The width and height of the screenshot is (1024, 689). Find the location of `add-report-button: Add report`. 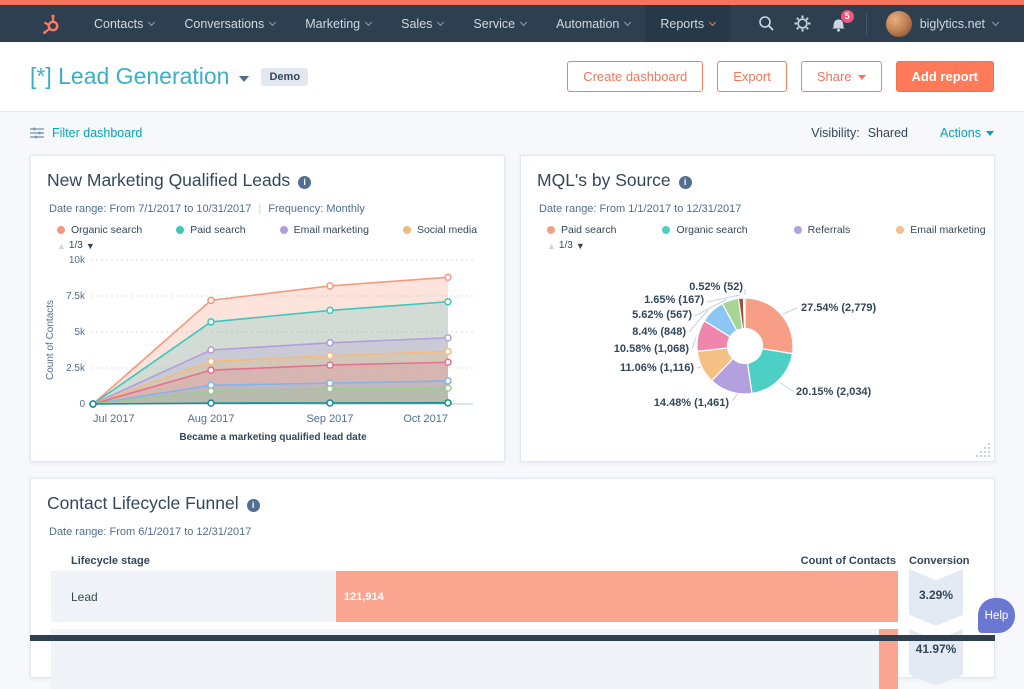

add-report-button: Add report is located at coordinates (945, 76).